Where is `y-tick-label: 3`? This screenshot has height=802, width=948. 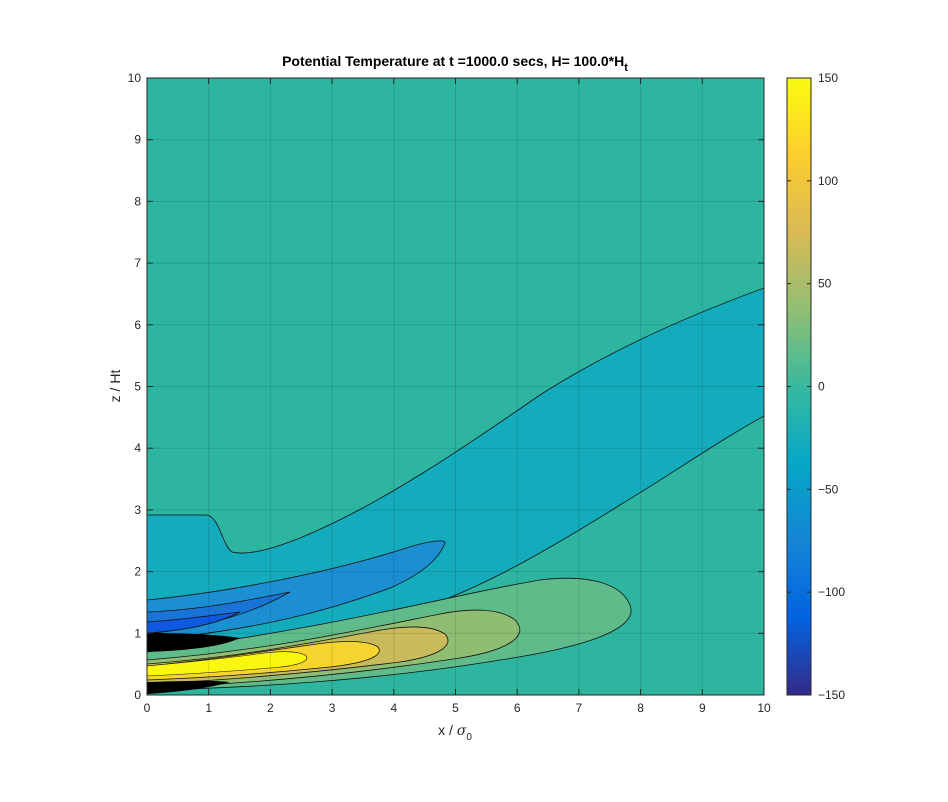
y-tick-label: 3 is located at coordinates (137, 510).